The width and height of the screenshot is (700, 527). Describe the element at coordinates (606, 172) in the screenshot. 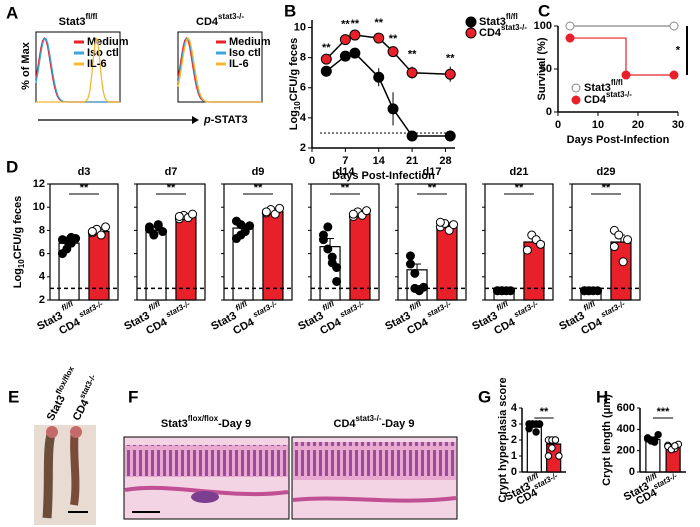

I see `panel-title: d29` at that location.